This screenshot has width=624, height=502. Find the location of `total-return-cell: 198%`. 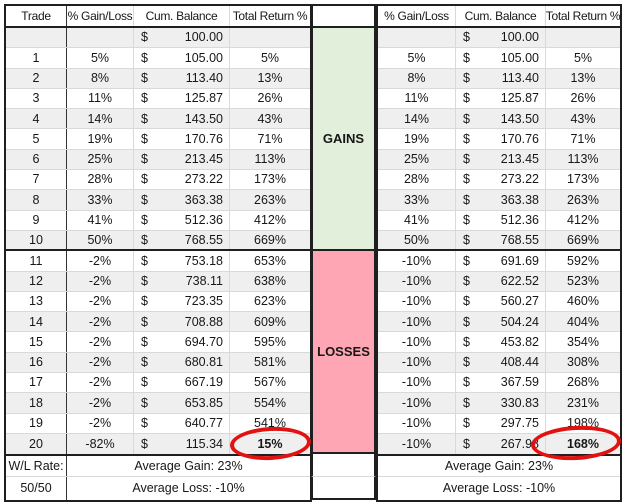

total-return-cell: 198% is located at coordinates (583, 423).